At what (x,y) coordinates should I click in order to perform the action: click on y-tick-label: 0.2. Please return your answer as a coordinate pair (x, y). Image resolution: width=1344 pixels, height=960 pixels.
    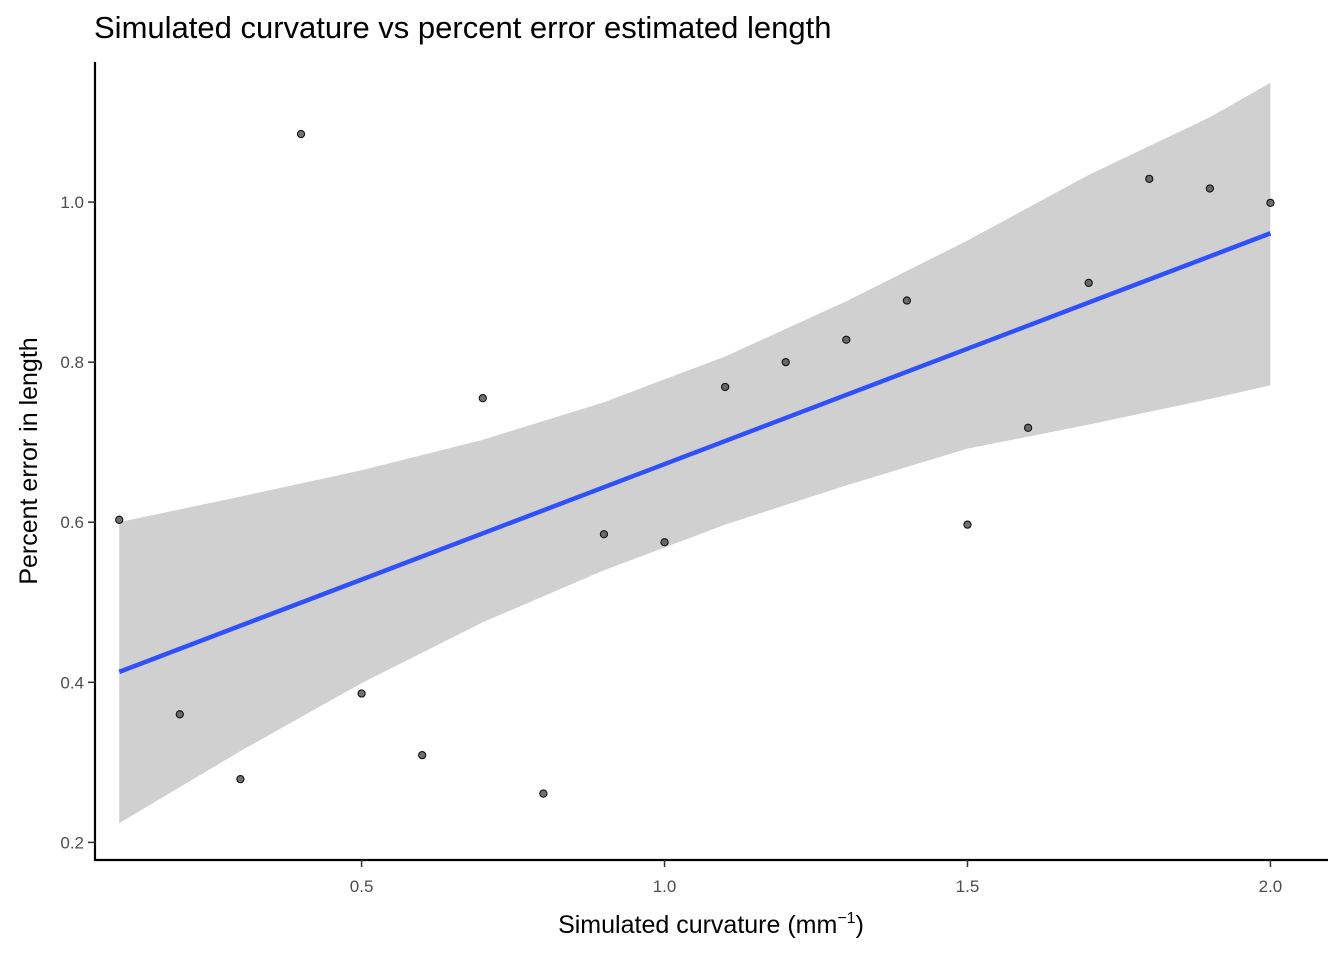
    Looking at the image, I should click on (72, 842).